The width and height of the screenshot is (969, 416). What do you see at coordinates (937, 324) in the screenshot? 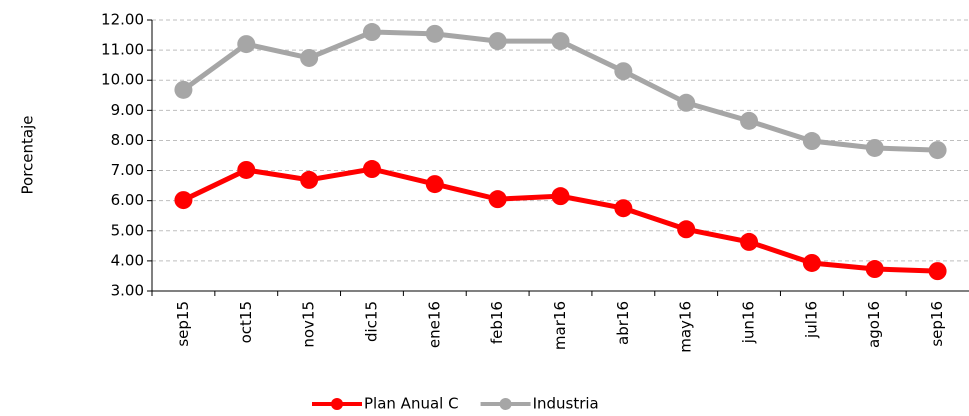
I see `x-tick-label: sep16` at bounding box center [937, 324].